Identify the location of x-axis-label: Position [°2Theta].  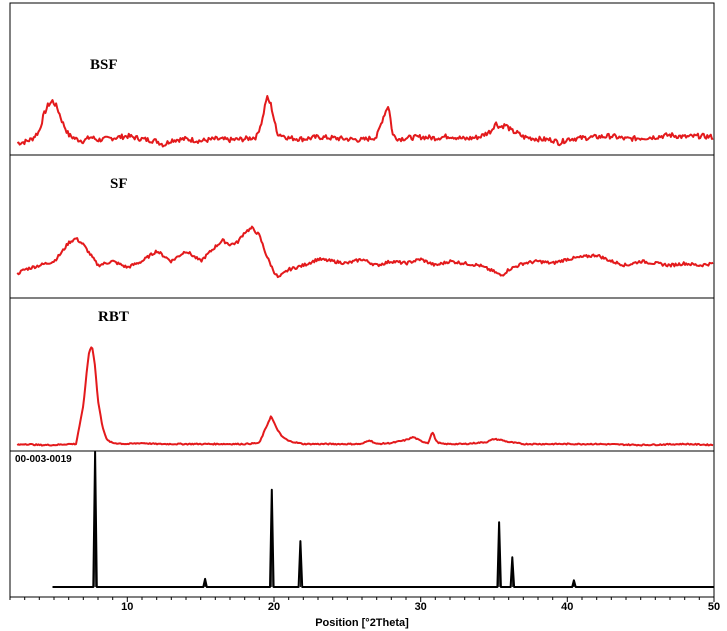
(362, 623).